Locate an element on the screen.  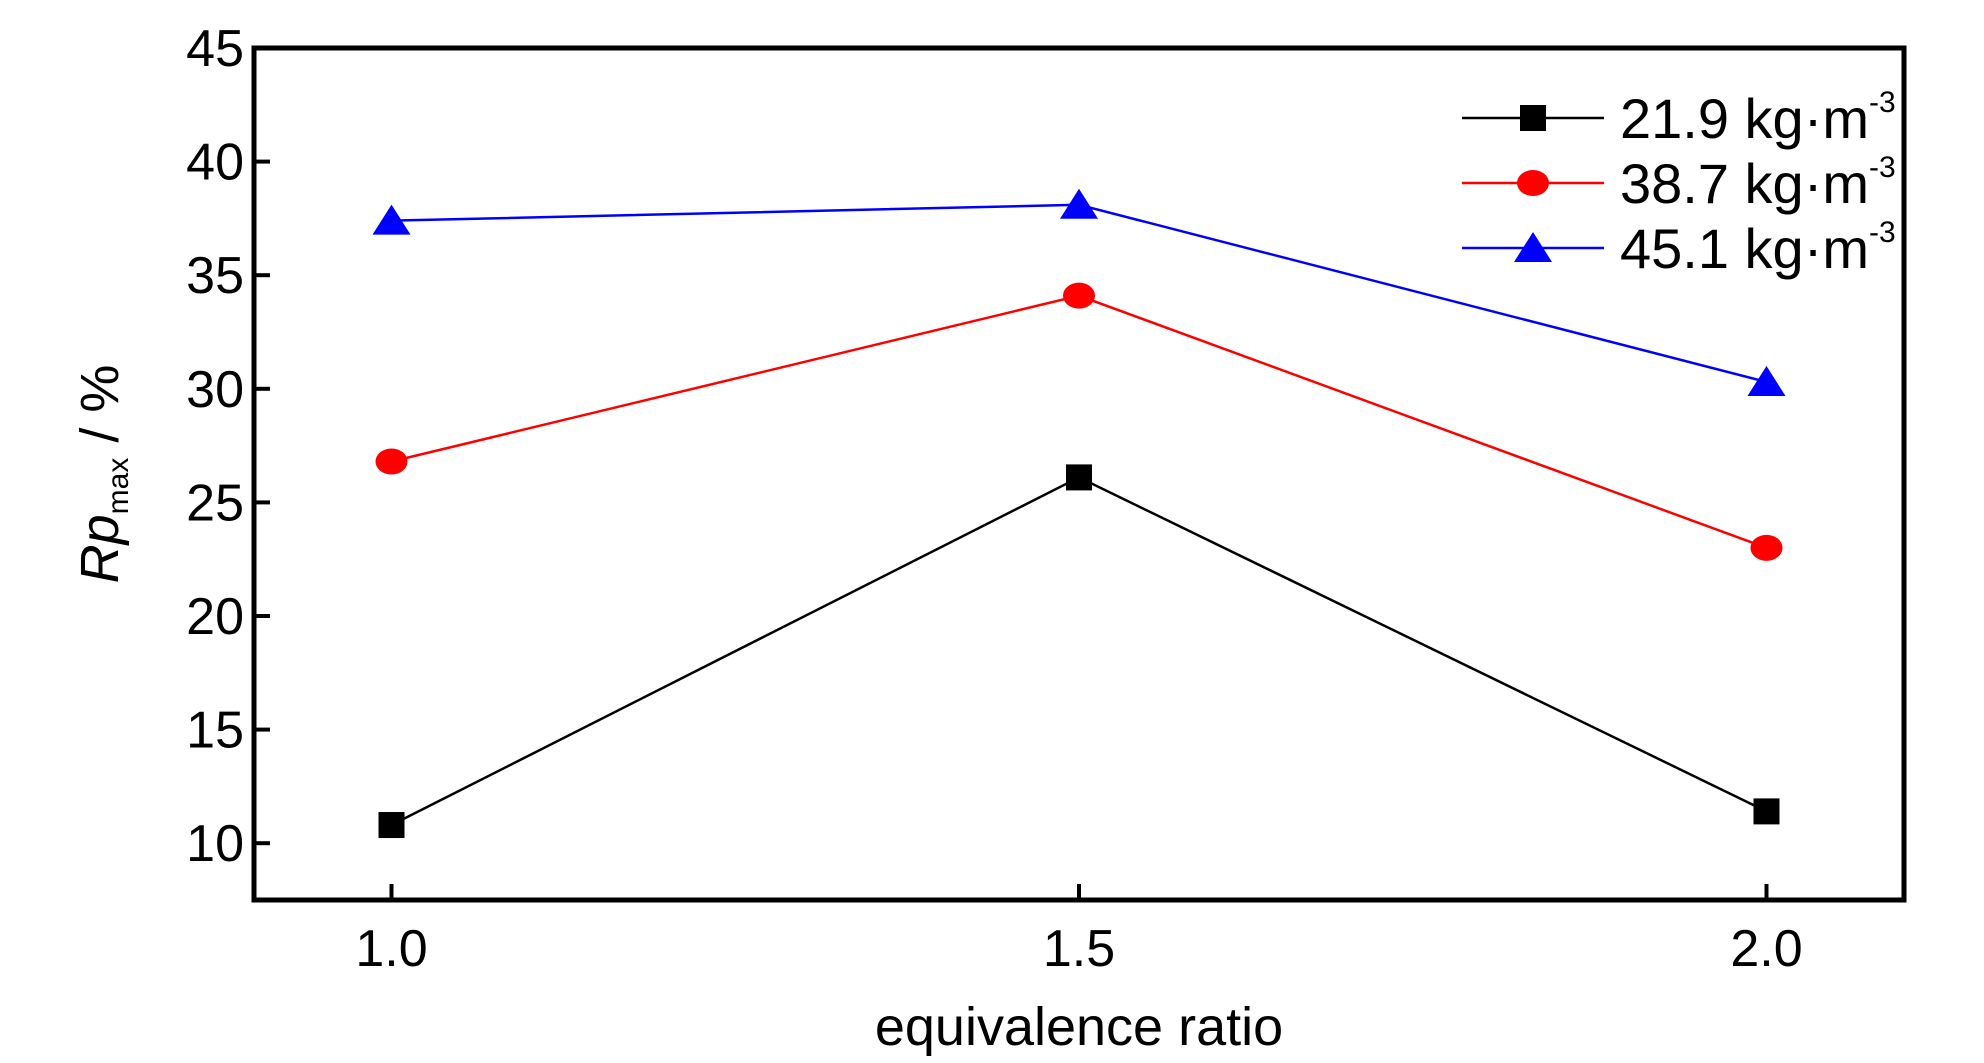
y-tick-label: 10 is located at coordinates (215, 844).